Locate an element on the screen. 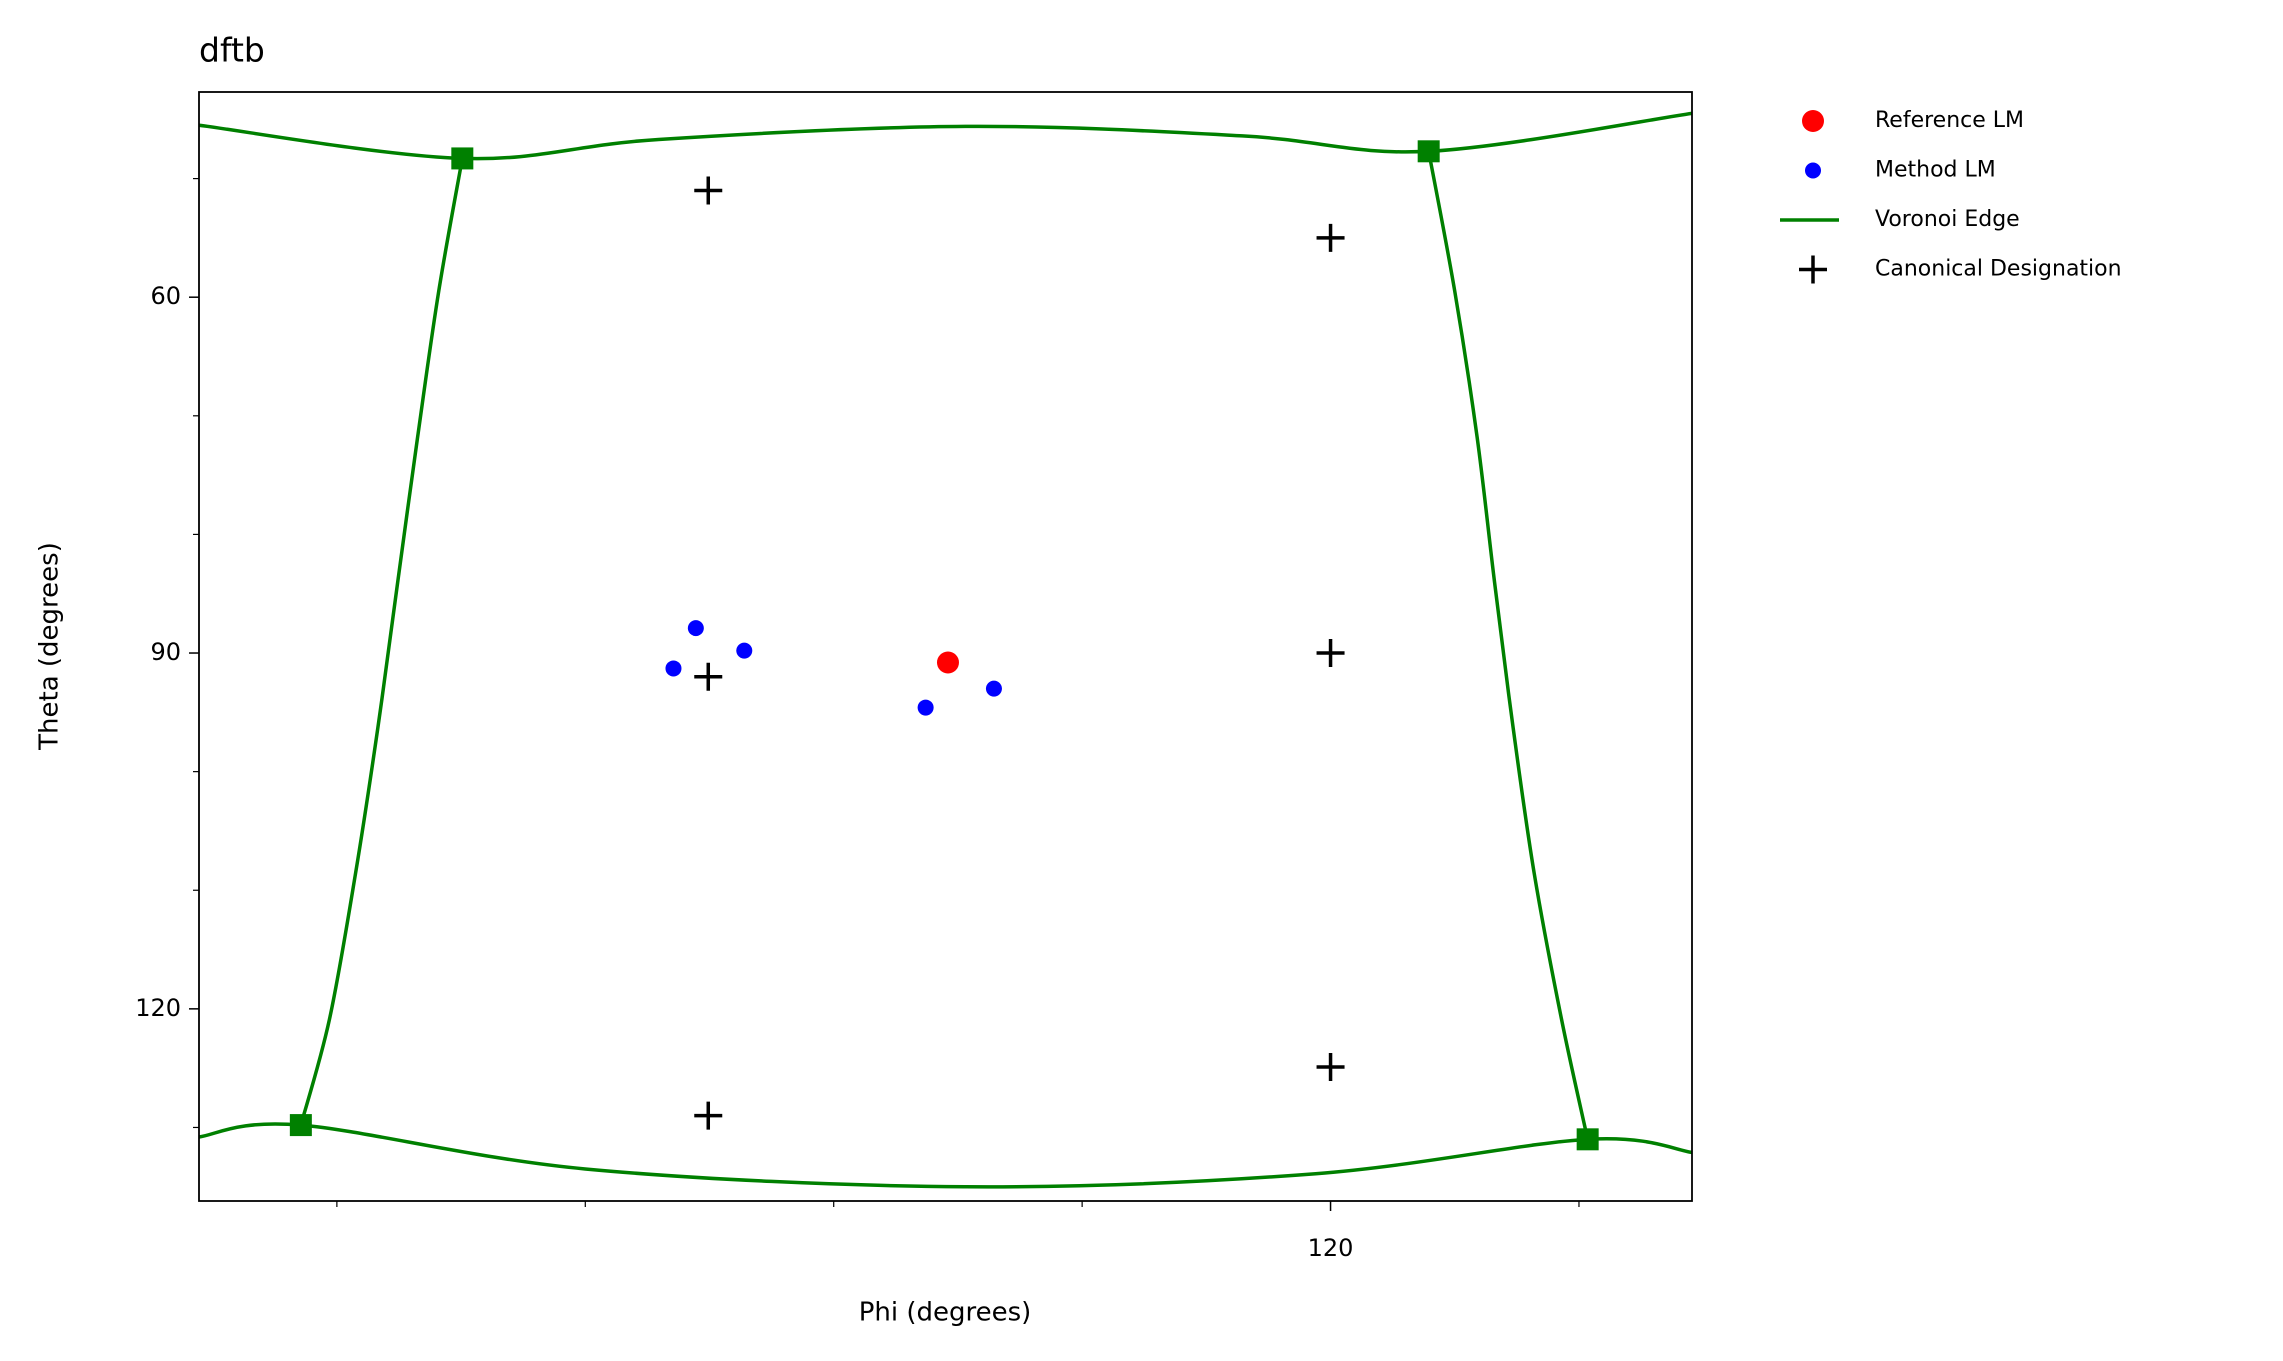 This screenshot has height=1361, width=2283. y-axis-label: Theta (degrees) is located at coordinates (50, 646).